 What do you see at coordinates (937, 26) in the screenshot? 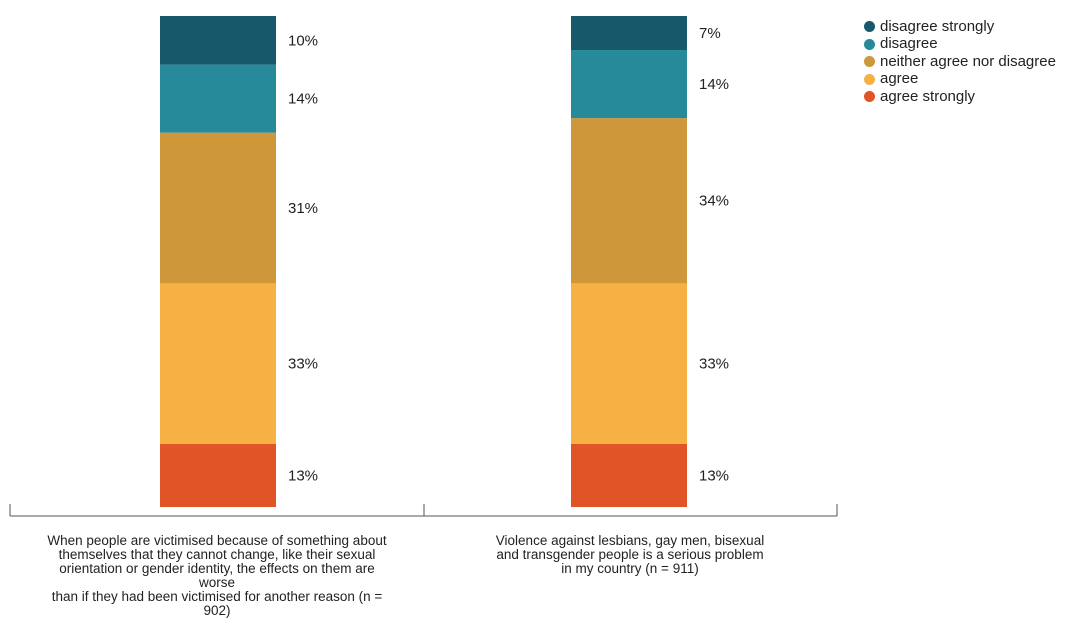
I see `legend-label: disagree strongly` at bounding box center [937, 26].